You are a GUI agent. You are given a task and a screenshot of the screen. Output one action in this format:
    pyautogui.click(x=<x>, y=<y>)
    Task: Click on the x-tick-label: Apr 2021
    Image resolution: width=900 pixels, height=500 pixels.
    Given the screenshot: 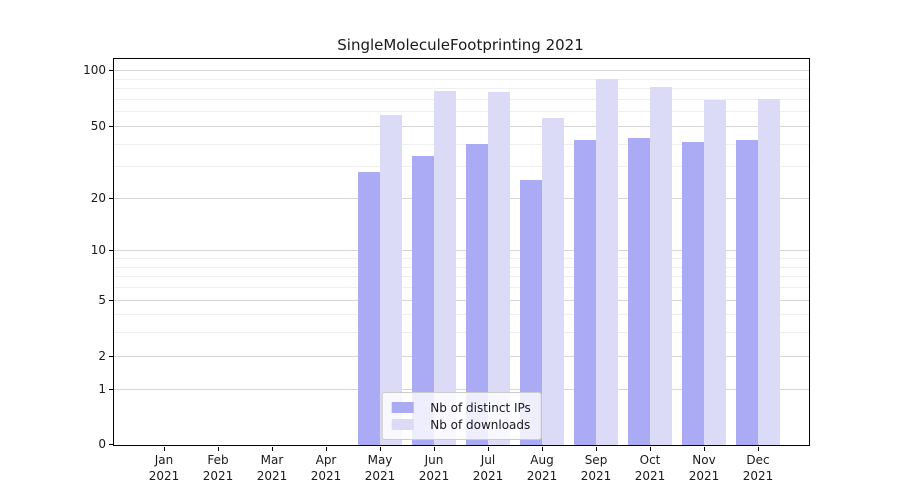 What is the action you would take?
    pyautogui.click(x=326, y=468)
    